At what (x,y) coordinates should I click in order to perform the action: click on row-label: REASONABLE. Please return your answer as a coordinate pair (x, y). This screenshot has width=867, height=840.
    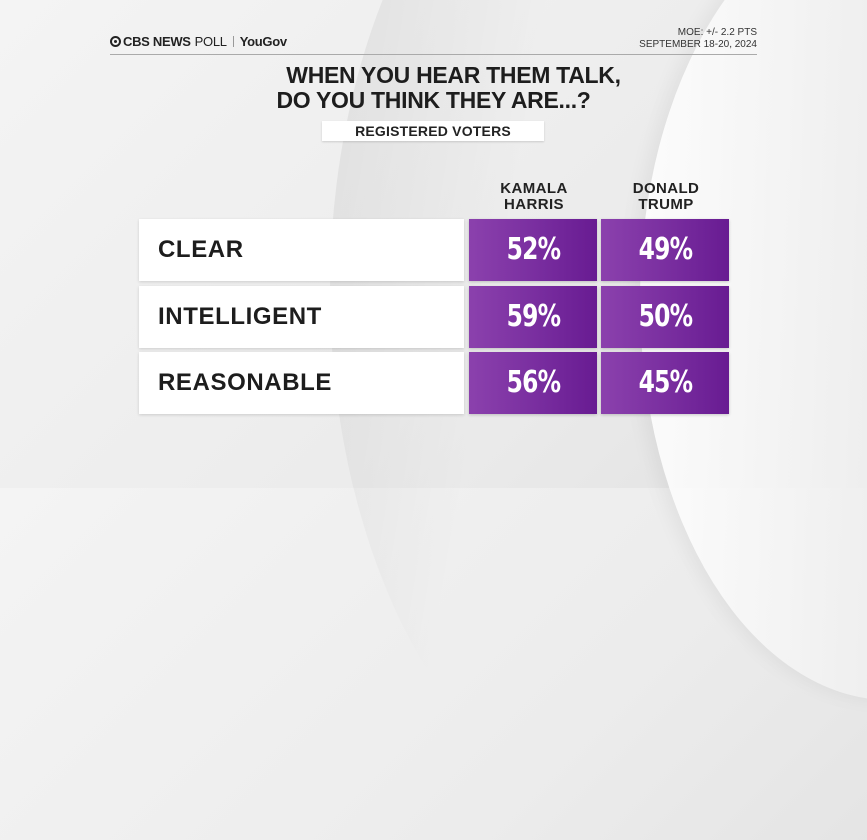
    Looking at the image, I should click on (301, 383).